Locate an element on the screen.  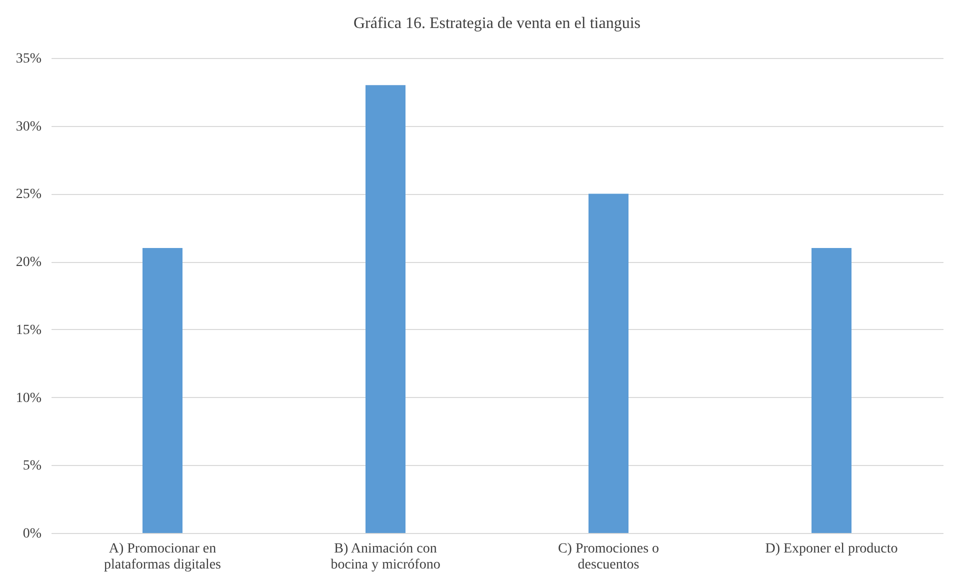
y-tick-label: 20% is located at coordinates (29, 262).